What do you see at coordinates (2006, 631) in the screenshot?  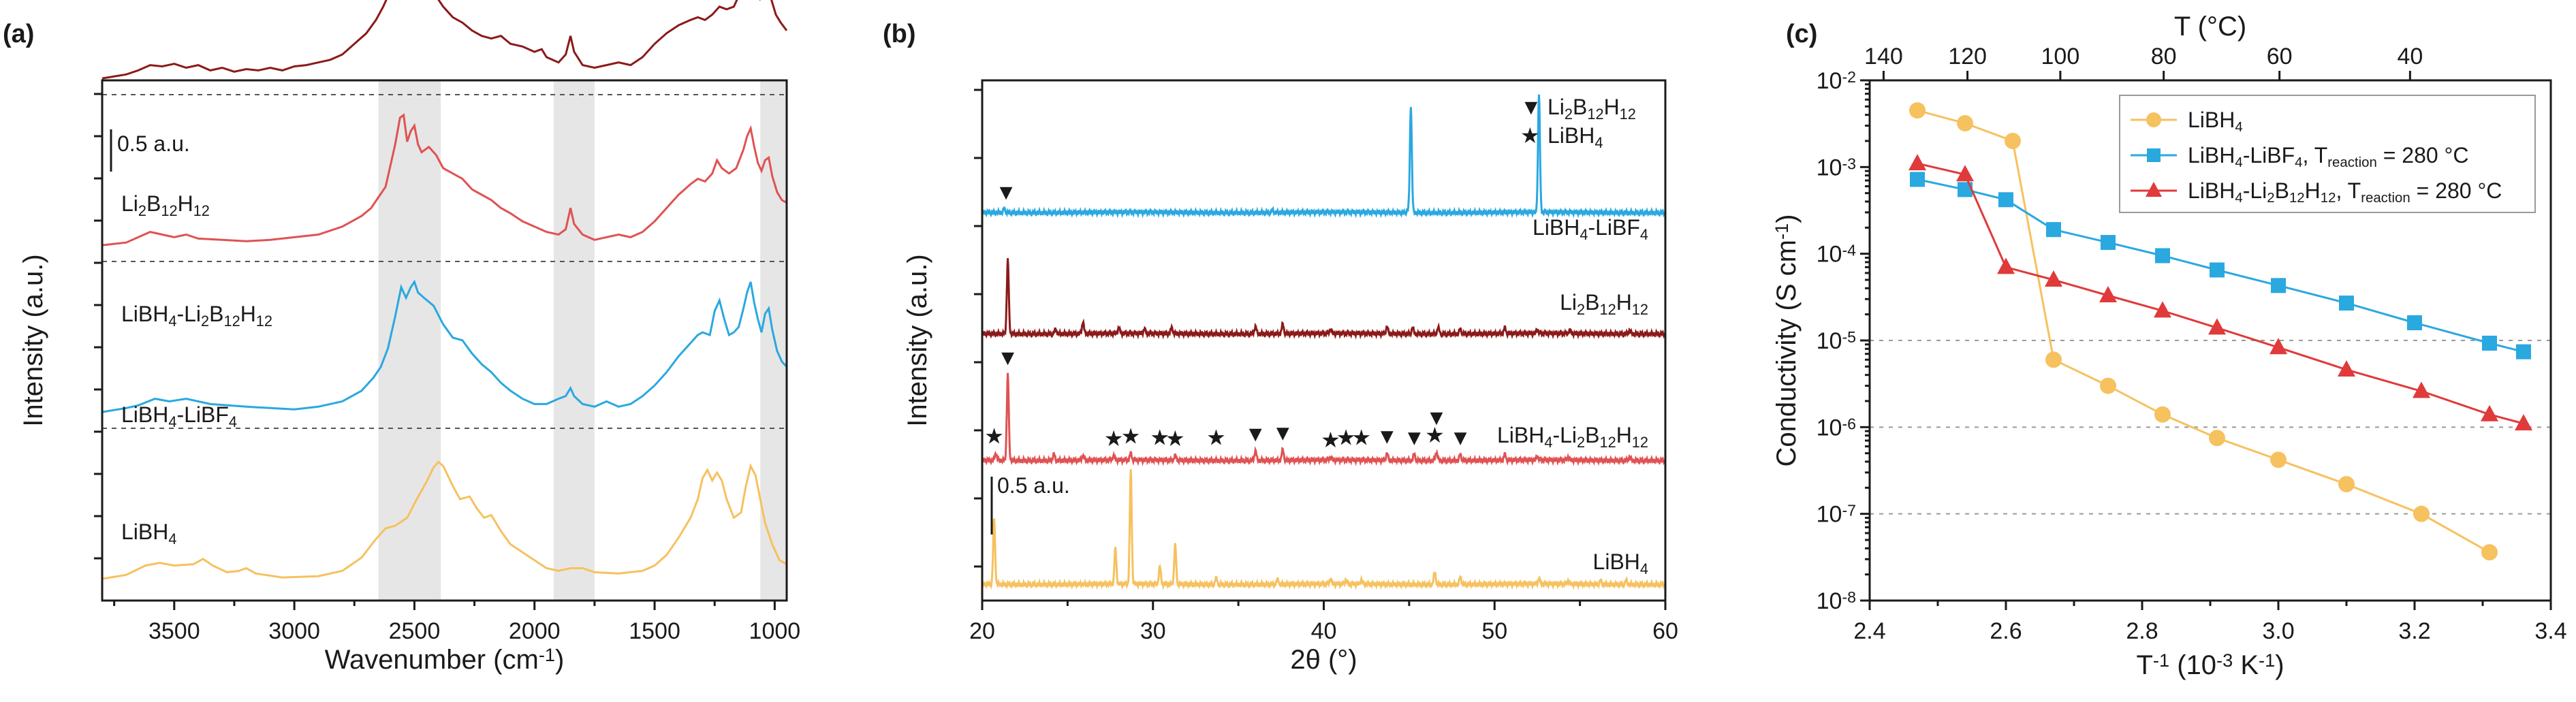 I see `x-tick-label: 2.6` at bounding box center [2006, 631].